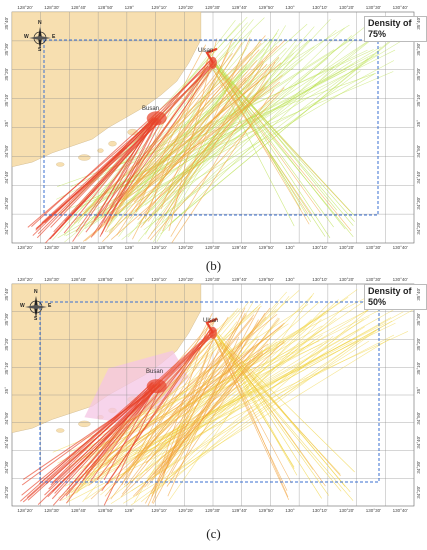 This screenshot has width=427, height=550. I want to click on longitude-tick-top: 129°30', so click(213, 279).